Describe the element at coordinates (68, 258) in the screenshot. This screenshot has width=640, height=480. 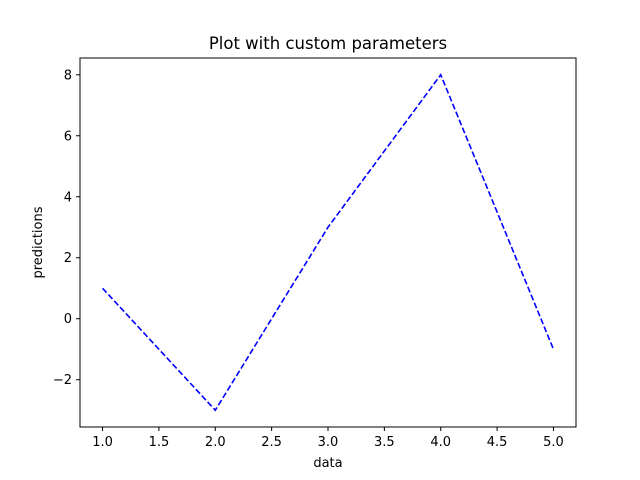
I see `y-tick-label: 2` at that location.